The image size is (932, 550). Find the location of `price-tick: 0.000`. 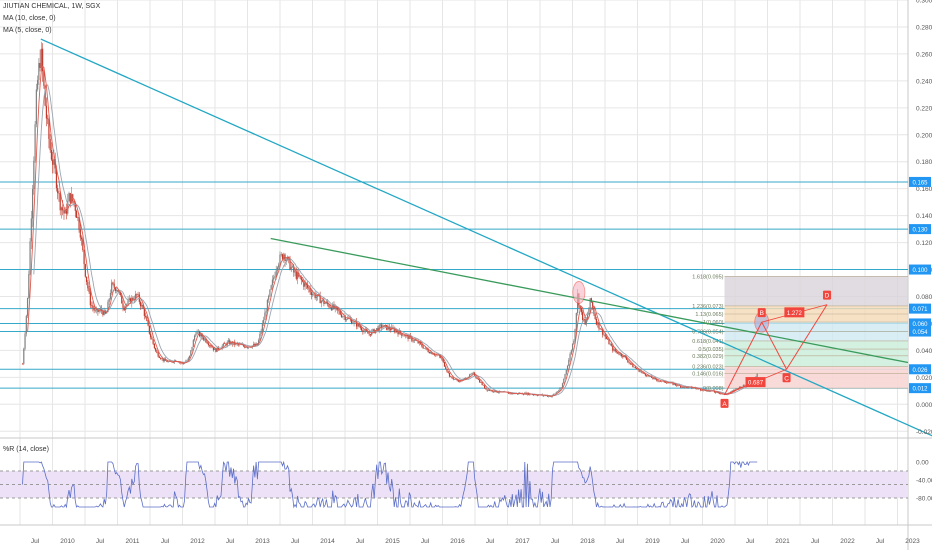

price-tick: 0.000 is located at coordinates (924, 405).